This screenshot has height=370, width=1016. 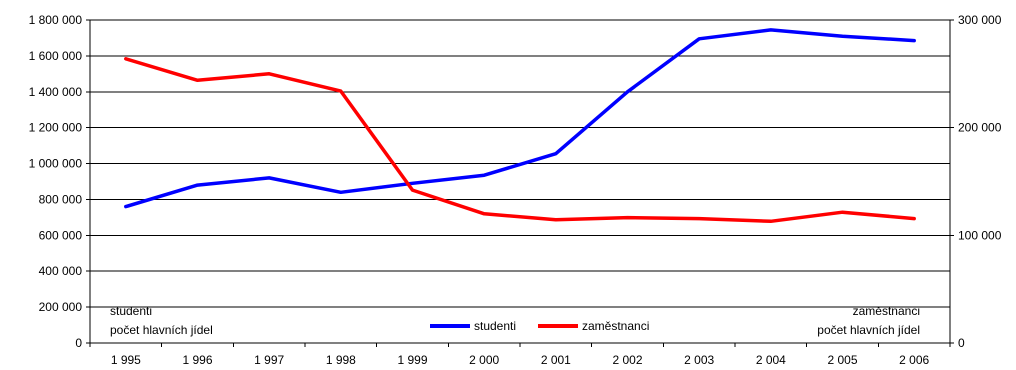 I want to click on left-tick-label: 1 800 000, so click(x=56, y=20).